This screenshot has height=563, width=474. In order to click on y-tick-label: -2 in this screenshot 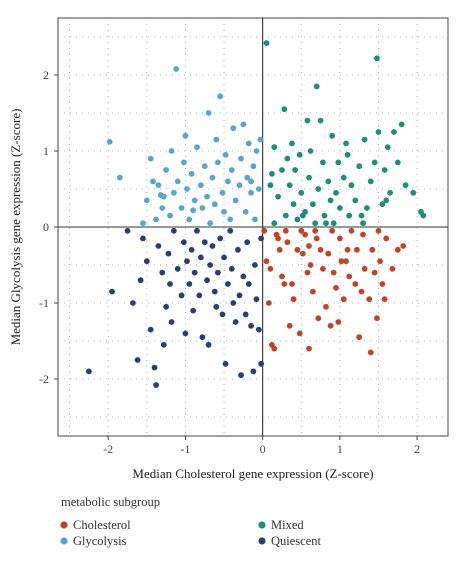, I will do `click(44, 379)`.